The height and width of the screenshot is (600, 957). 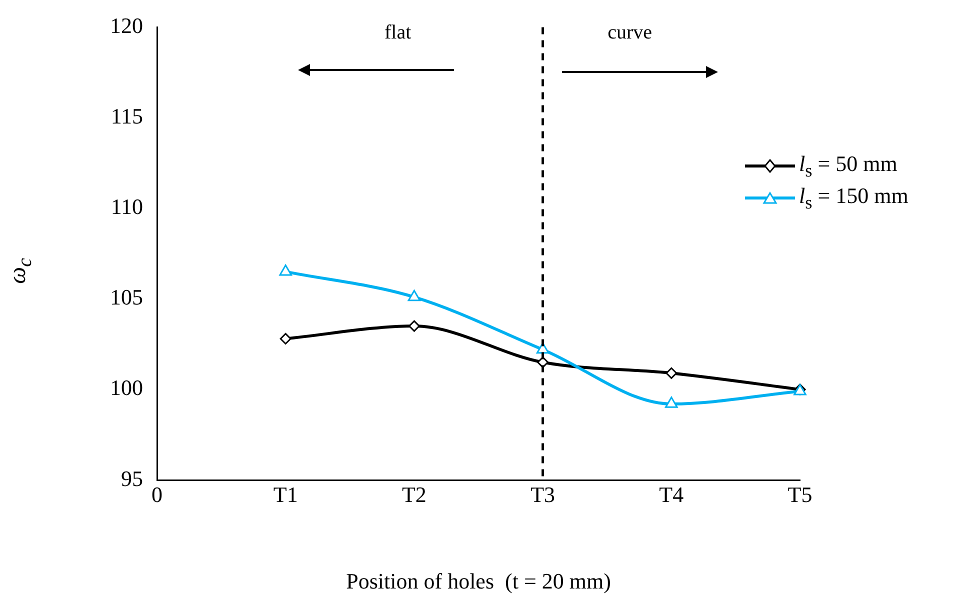 What do you see at coordinates (630, 32) in the screenshot?
I see `annotation: curve` at bounding box center [630, 32].